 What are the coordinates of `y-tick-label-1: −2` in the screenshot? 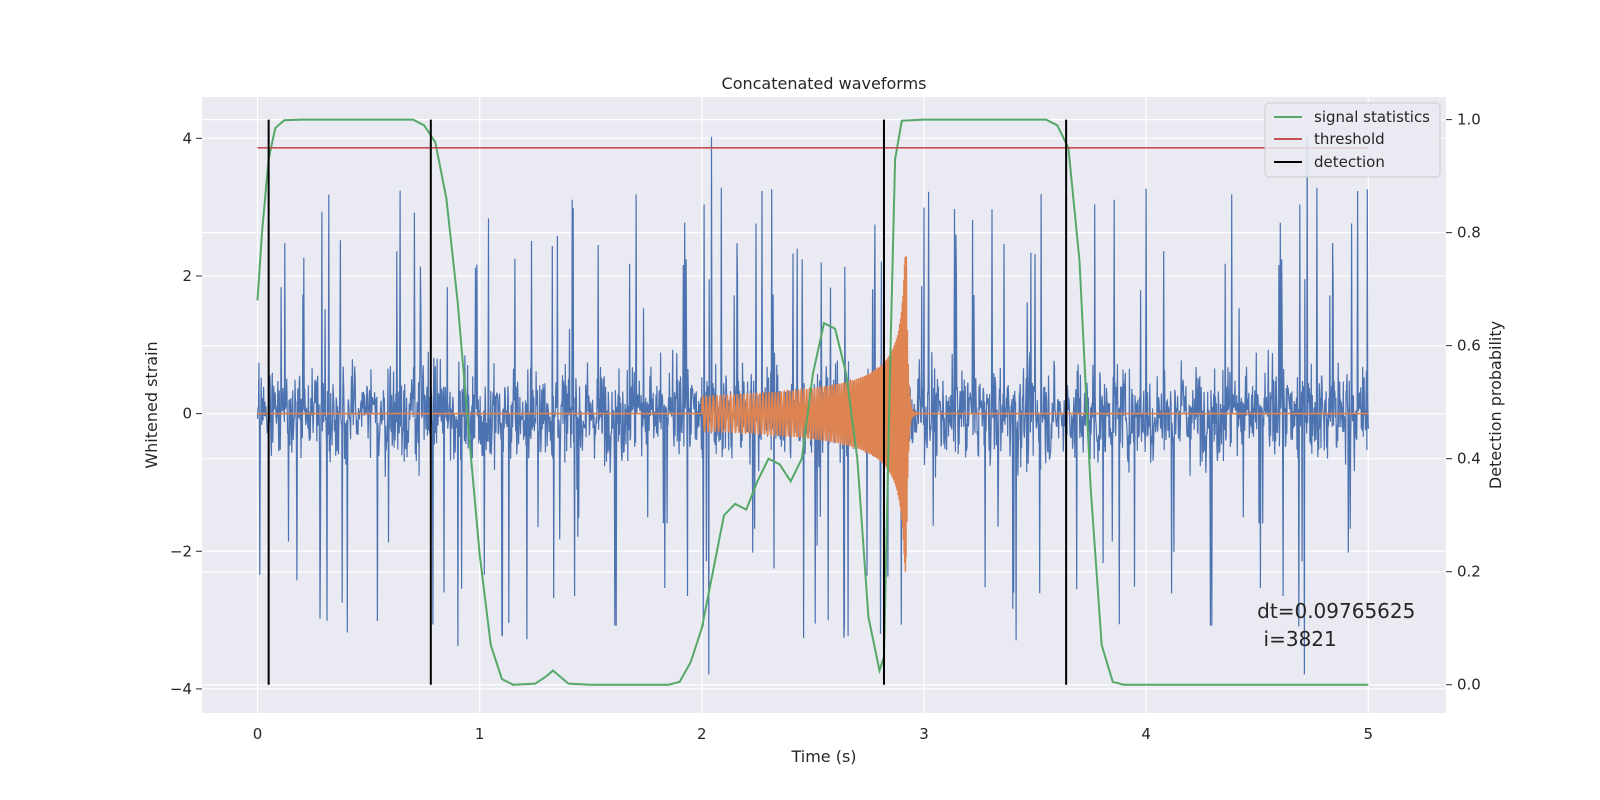 It's located at (181, 551).